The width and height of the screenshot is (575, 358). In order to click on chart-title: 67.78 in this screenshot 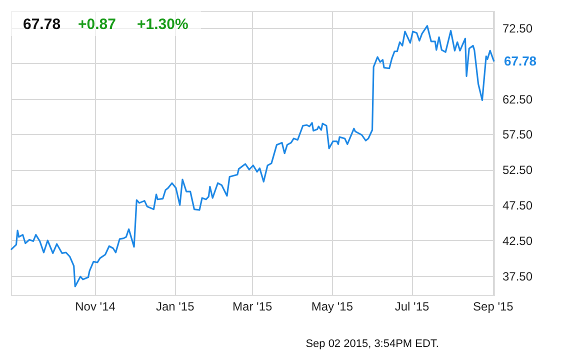, I will do `click(42, 24)`.